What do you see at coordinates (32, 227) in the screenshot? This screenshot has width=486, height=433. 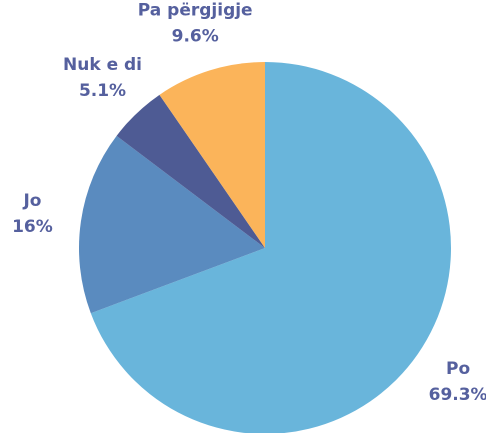 I see `value-label: 16%` at bounding box center [32, 227].